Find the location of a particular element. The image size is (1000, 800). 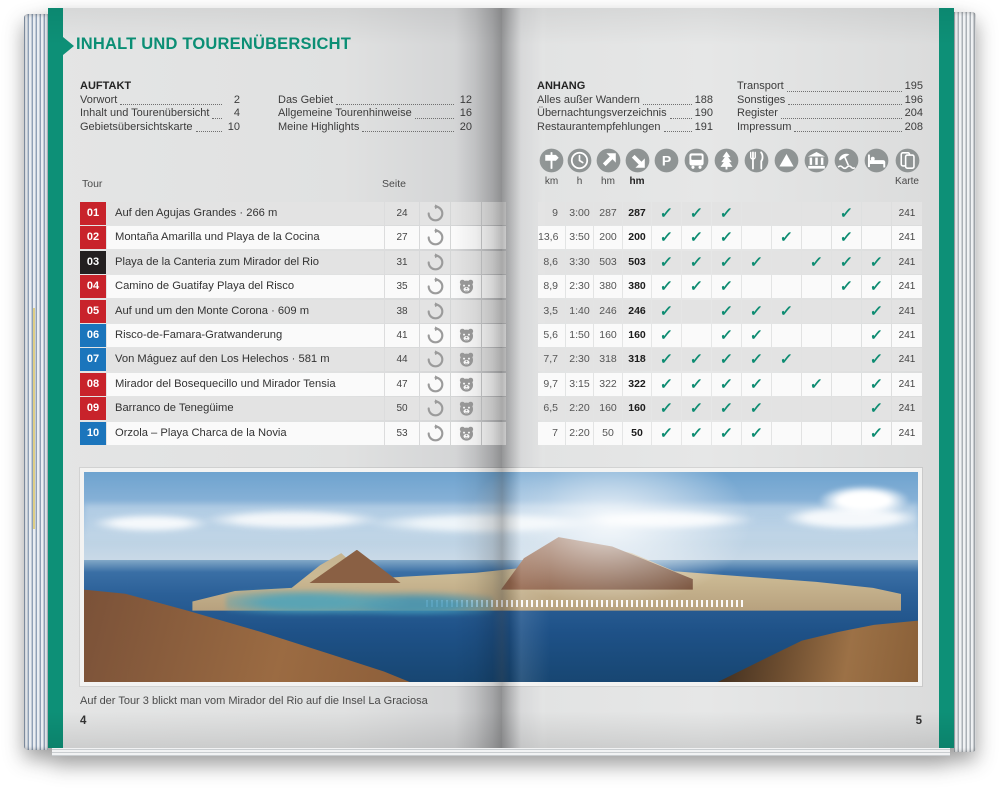

tour-row-right-02: 13,6 3:50 200 200 ✓ ✓ ✓ ✓ ✓ 241 is located at coordinates (730, 238).